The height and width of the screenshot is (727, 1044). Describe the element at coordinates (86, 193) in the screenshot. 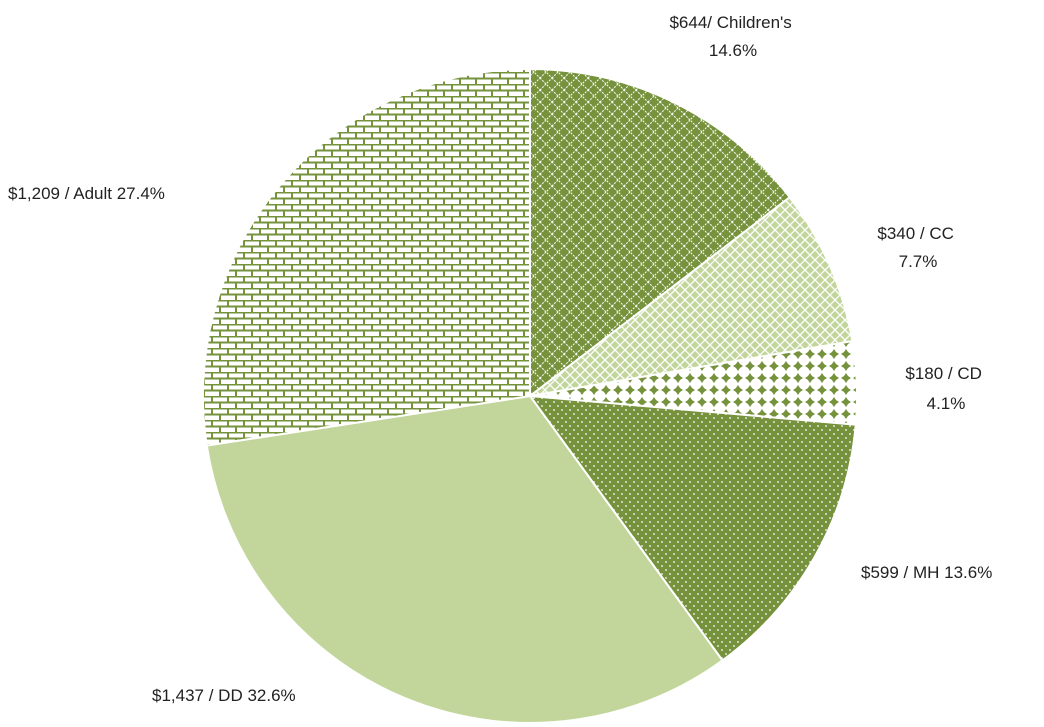

I see `label-adult: $1,209 / Adult 27.4%` at that location.